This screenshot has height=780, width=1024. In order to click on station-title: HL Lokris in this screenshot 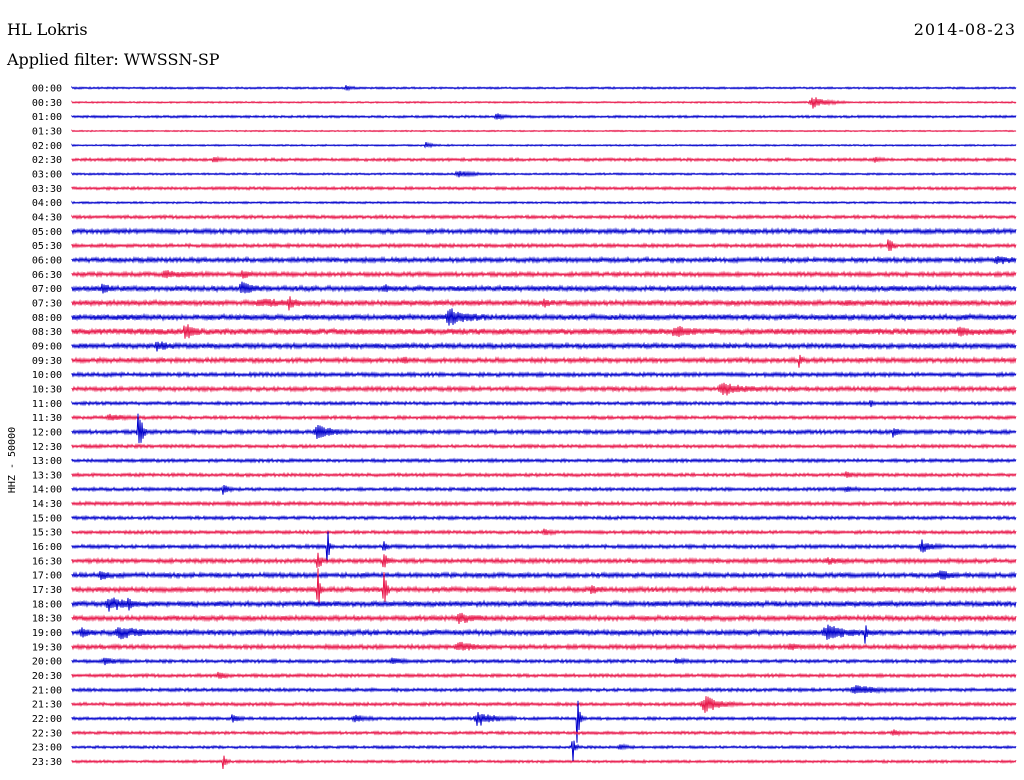, I will do `click(47, 29)`.